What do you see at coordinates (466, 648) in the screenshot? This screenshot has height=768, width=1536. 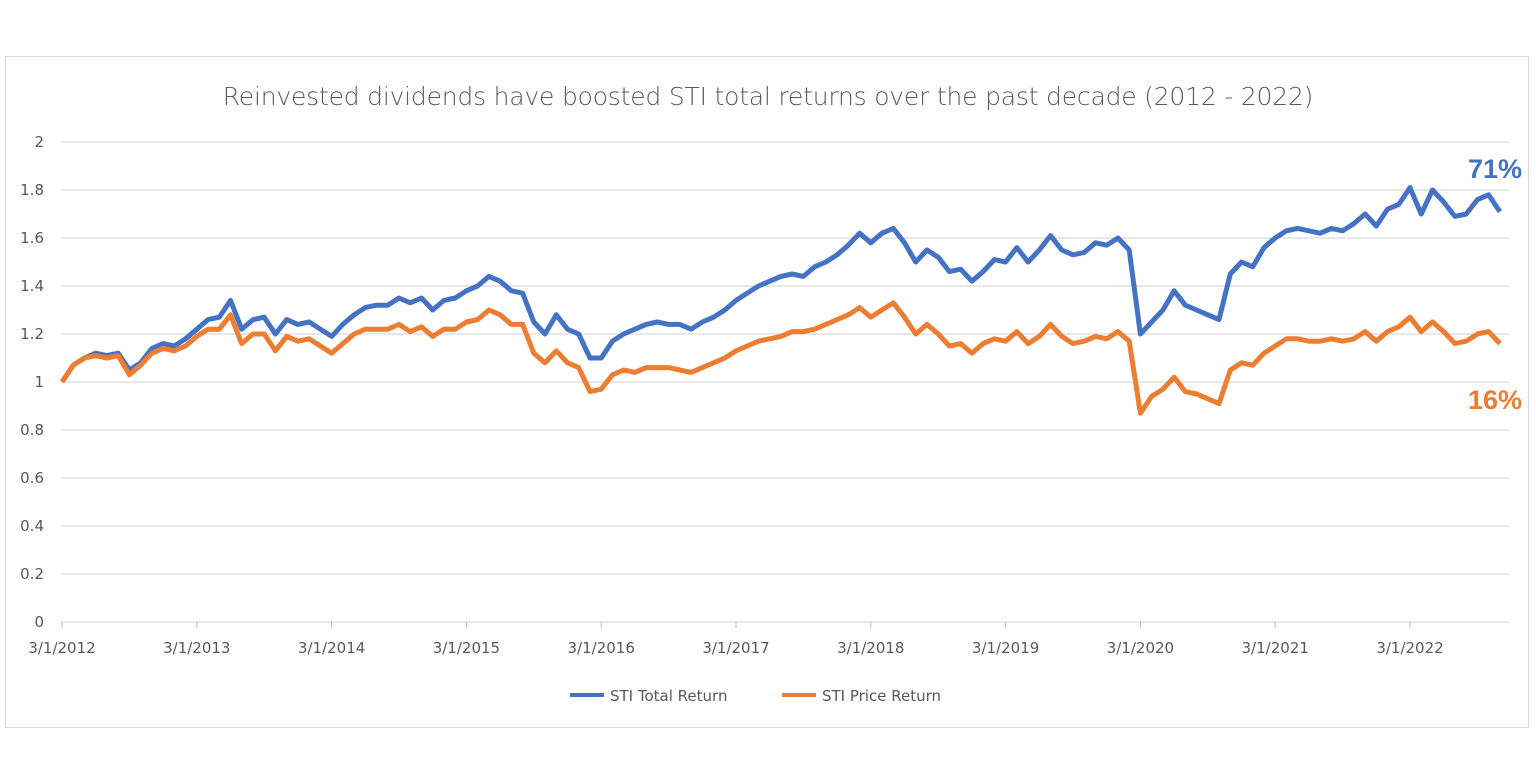 I see `x-tick-label: 3/1/2015` at bounding box center [466, 648].